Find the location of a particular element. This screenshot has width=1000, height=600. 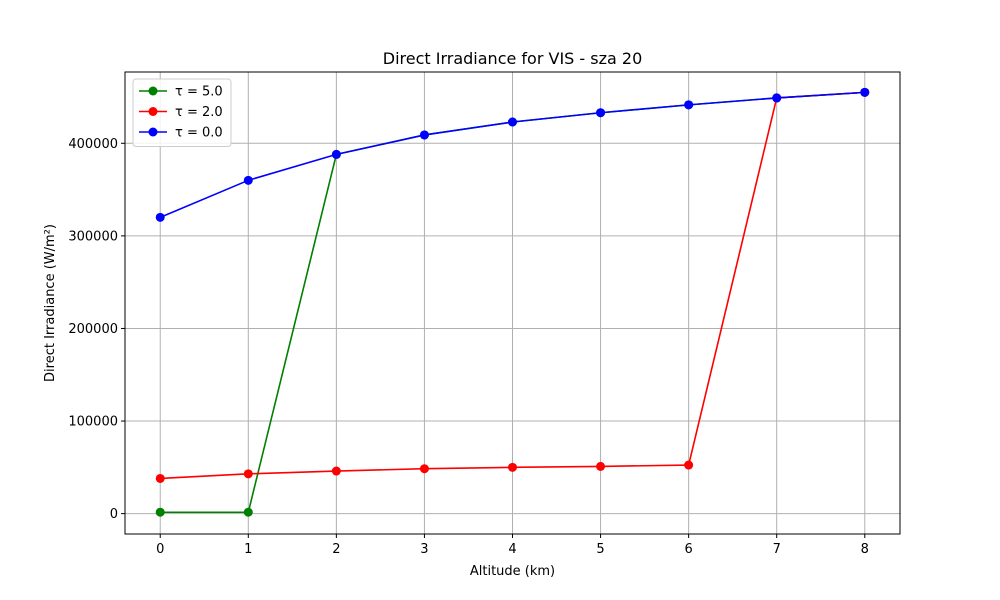

x-axis: 0 1 2 3 4 5 6 7 8 is located at coordinates (512, 545).